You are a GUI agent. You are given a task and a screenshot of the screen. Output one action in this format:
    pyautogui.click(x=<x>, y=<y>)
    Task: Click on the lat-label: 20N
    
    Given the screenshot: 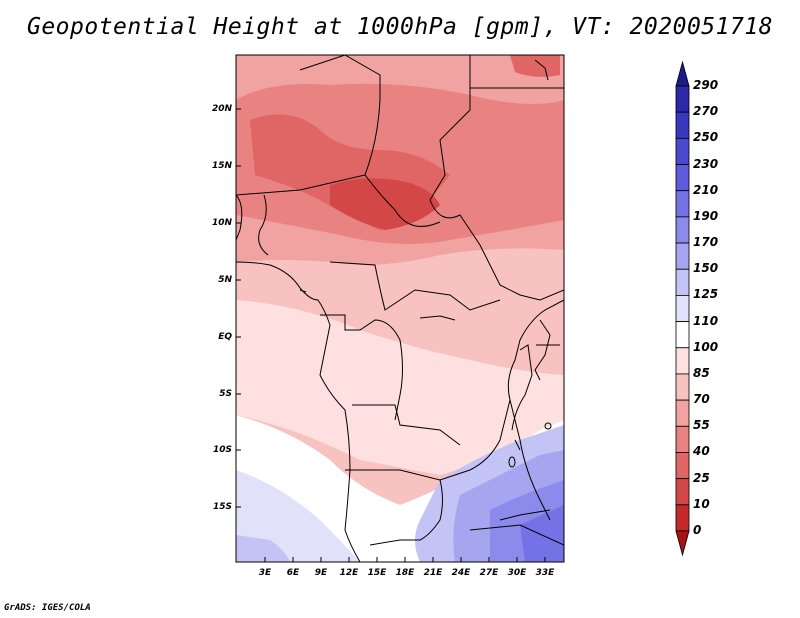 What is the action you would take?
    pyautogui.click(x=221, y=109)
    